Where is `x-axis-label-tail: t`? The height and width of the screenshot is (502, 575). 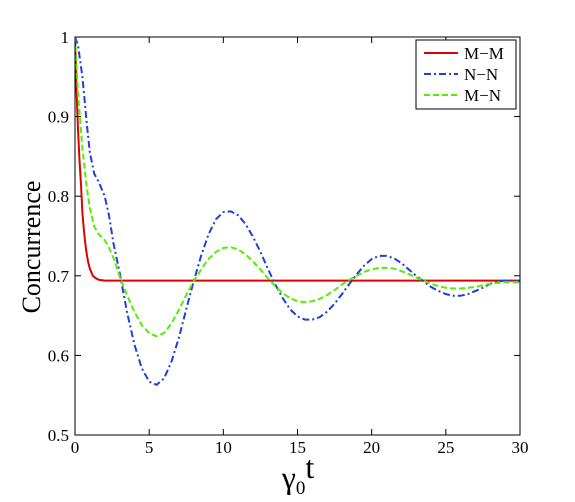 x-axis-label-tail: t is located at coordinates (309, 467).